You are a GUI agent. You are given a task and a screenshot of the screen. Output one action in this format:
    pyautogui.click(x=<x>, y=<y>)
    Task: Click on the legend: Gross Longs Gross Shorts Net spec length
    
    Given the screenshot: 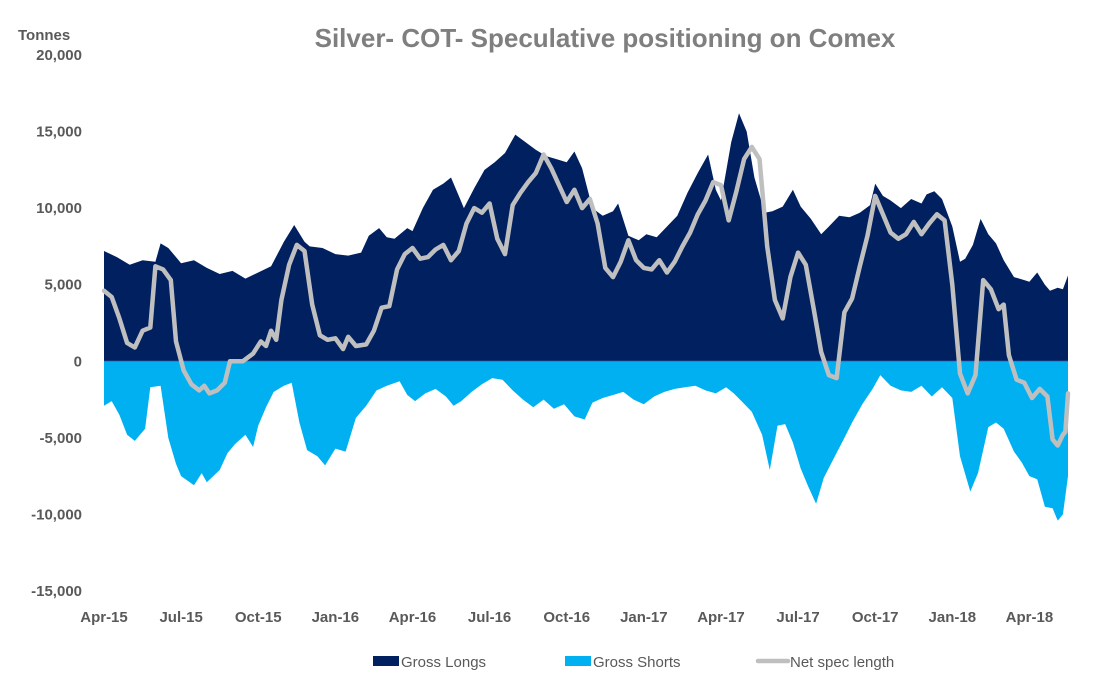 What is the action you would take?
    pyautogui.click(x=633, y=662)
    